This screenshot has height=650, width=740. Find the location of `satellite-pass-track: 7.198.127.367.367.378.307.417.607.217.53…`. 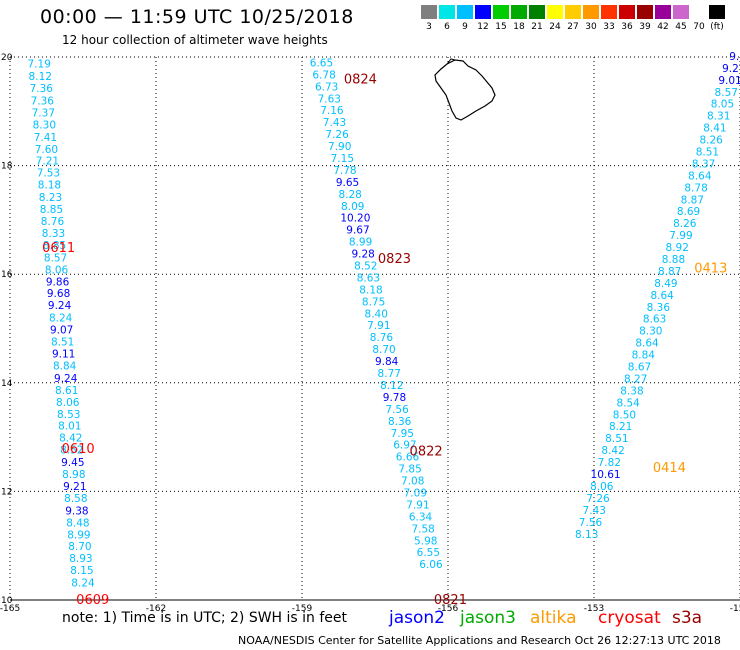

satellite-pass-track: 7.198.127.367.367.378.307.417.607.217.53… is located at coordinates (69, 333).